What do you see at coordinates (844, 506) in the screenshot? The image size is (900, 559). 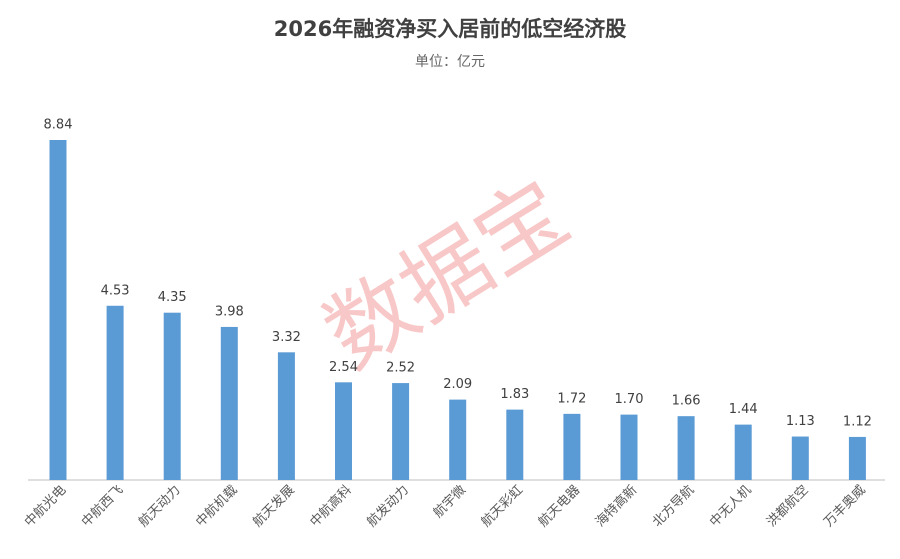 I see `x-tick-label: 万丰奥威` at bounding box center [844, 506].